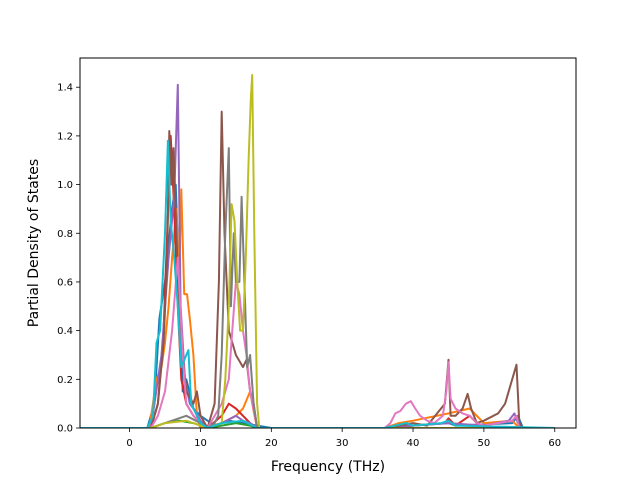  What do you see at coordinates (200, 443) in the screenshot?
I see `x-tick-label: 10` at bounding box center [200, 443].